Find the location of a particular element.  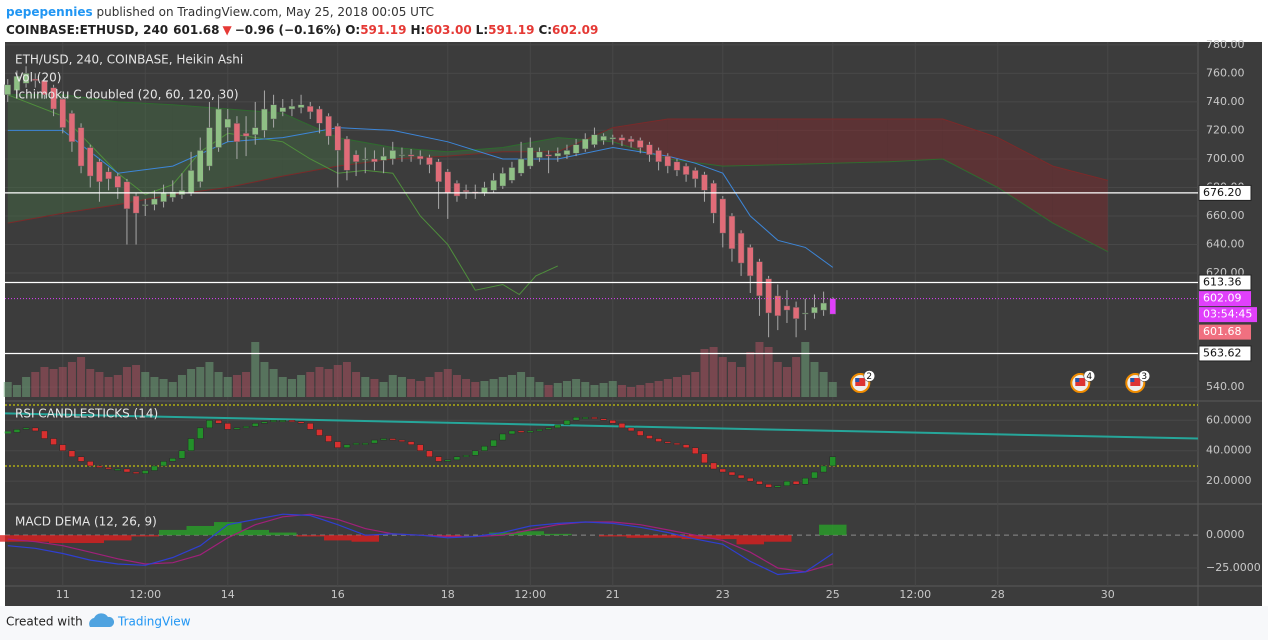

y-tick-label: 700.00 is located at coordinates (1225, 158).